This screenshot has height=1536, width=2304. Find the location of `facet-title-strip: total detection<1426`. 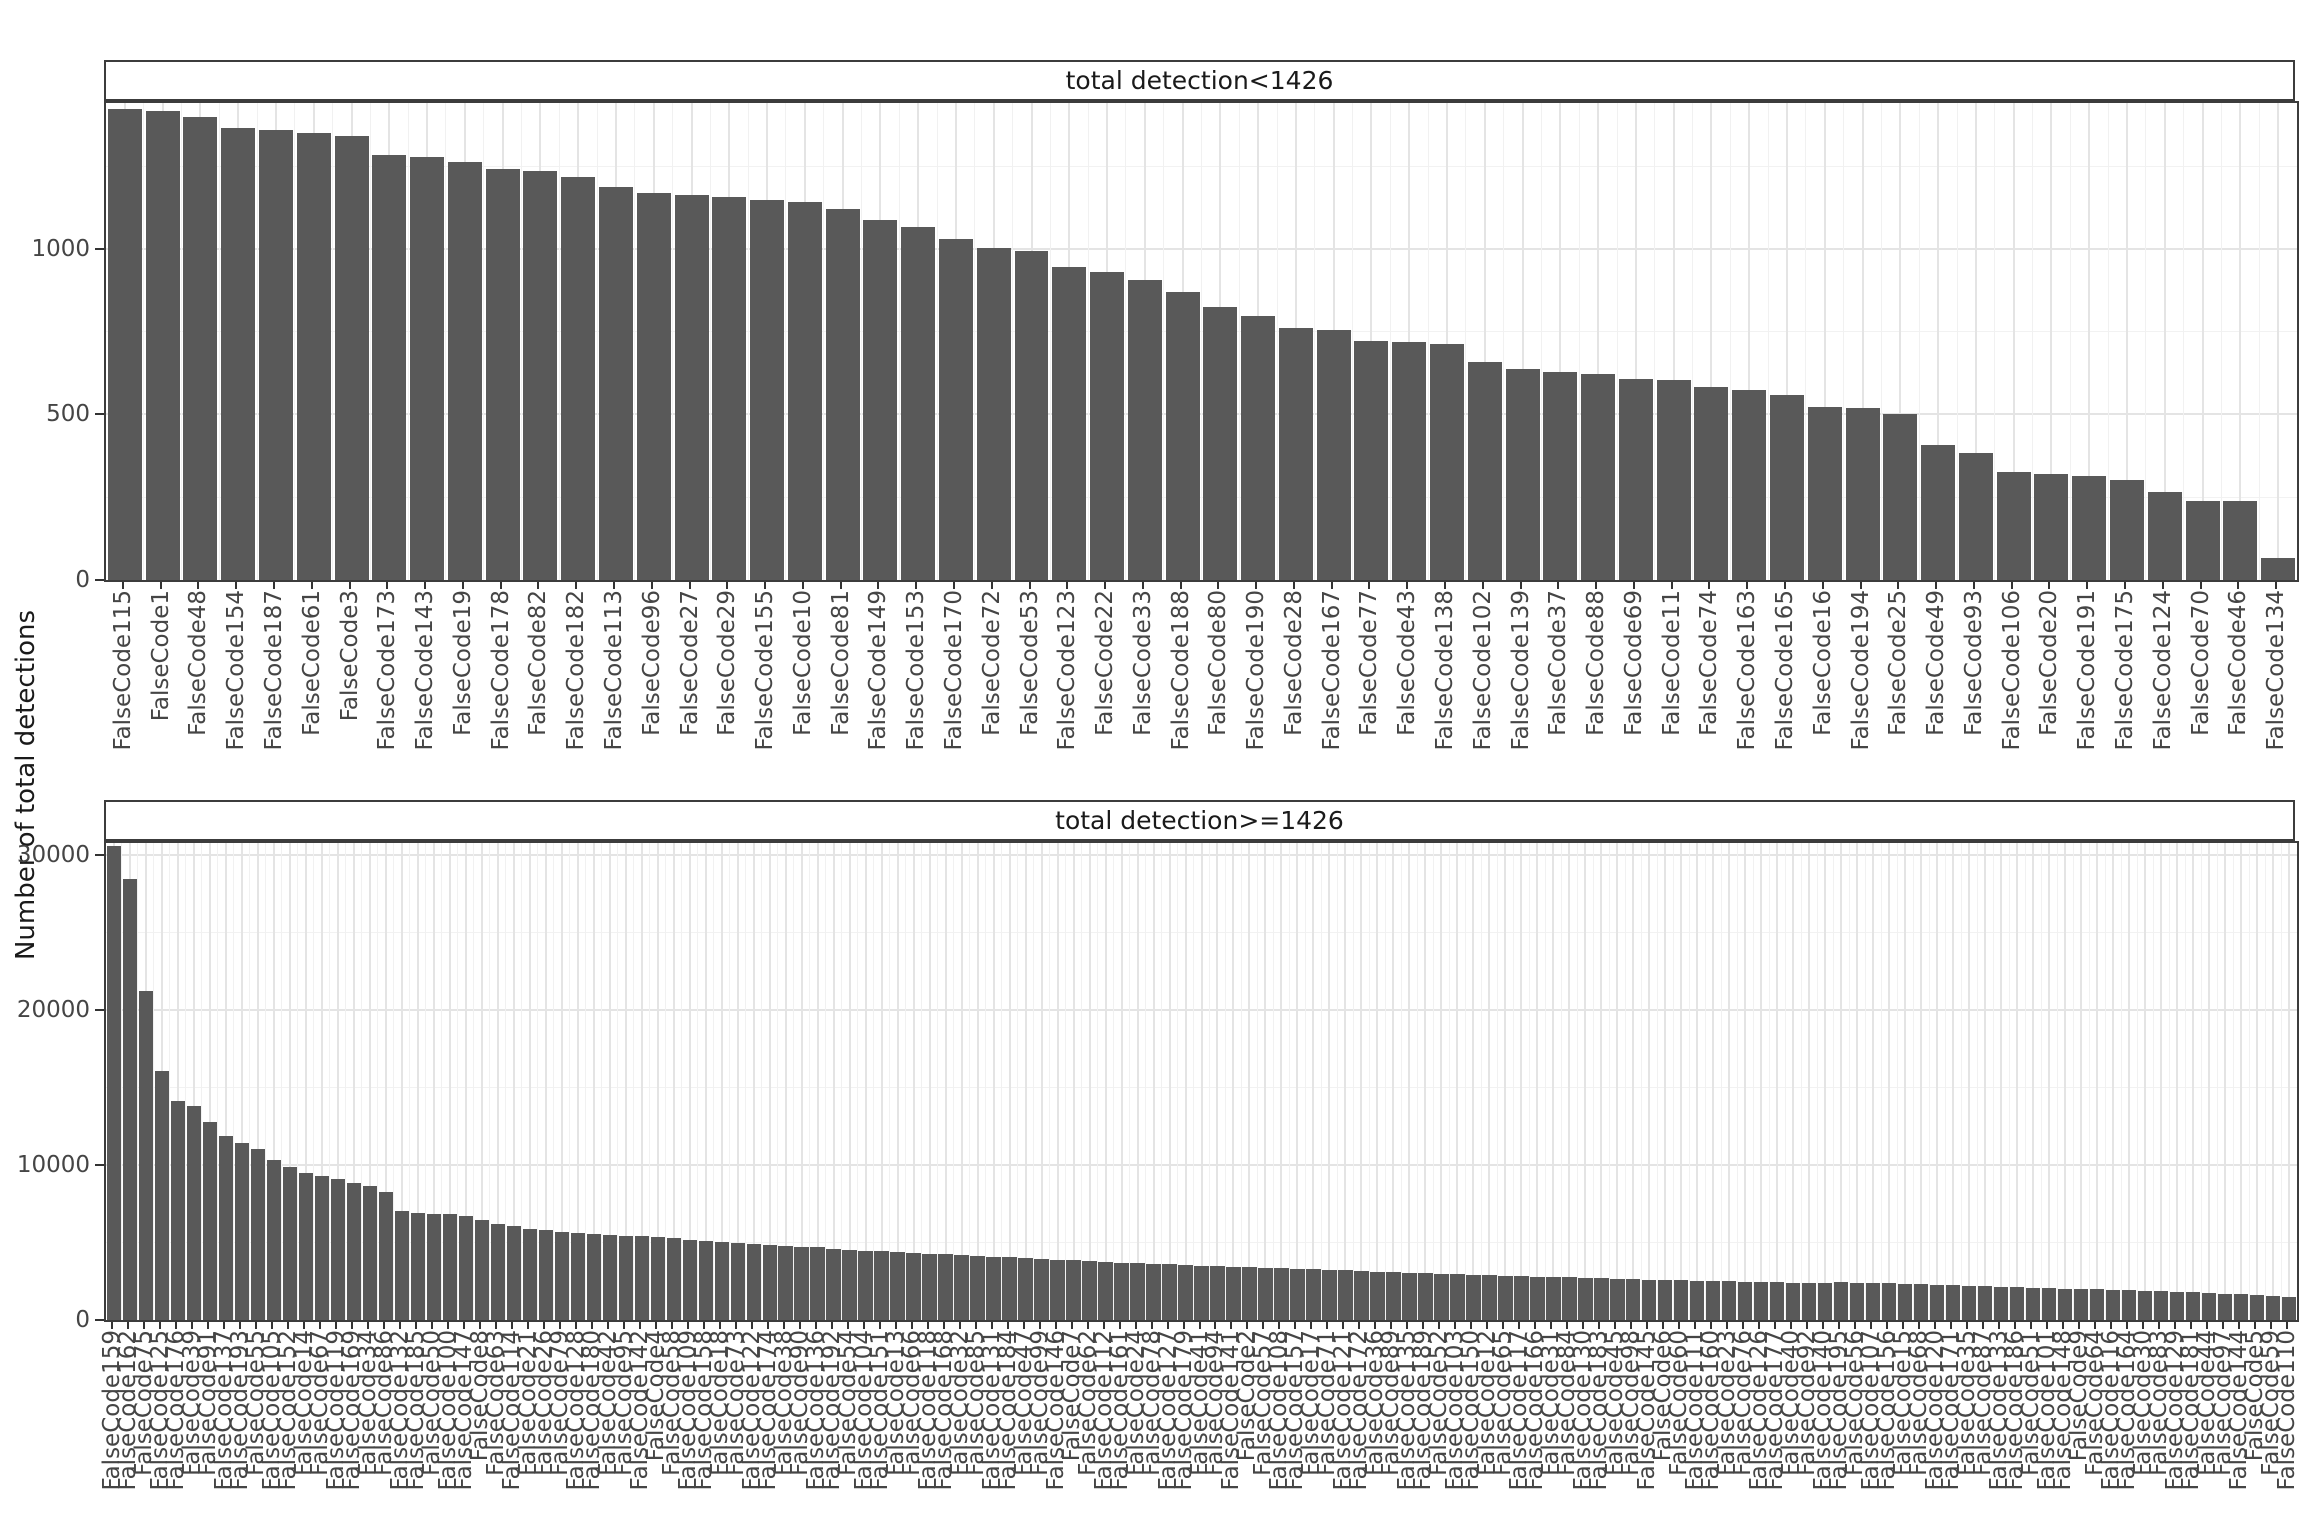

facet-title-strip: total detection<1426 is located at coordinates (1199, 80).